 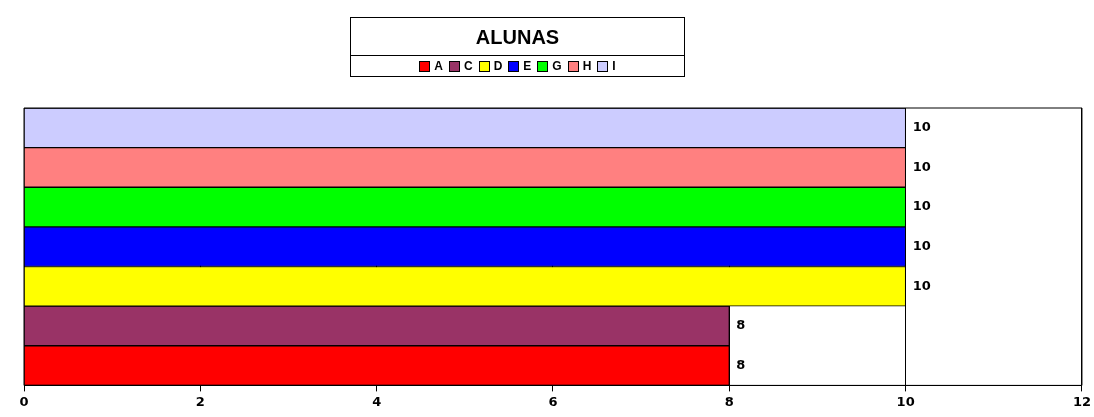 I want to click on legend-label: C, so click(x=468, y=66).